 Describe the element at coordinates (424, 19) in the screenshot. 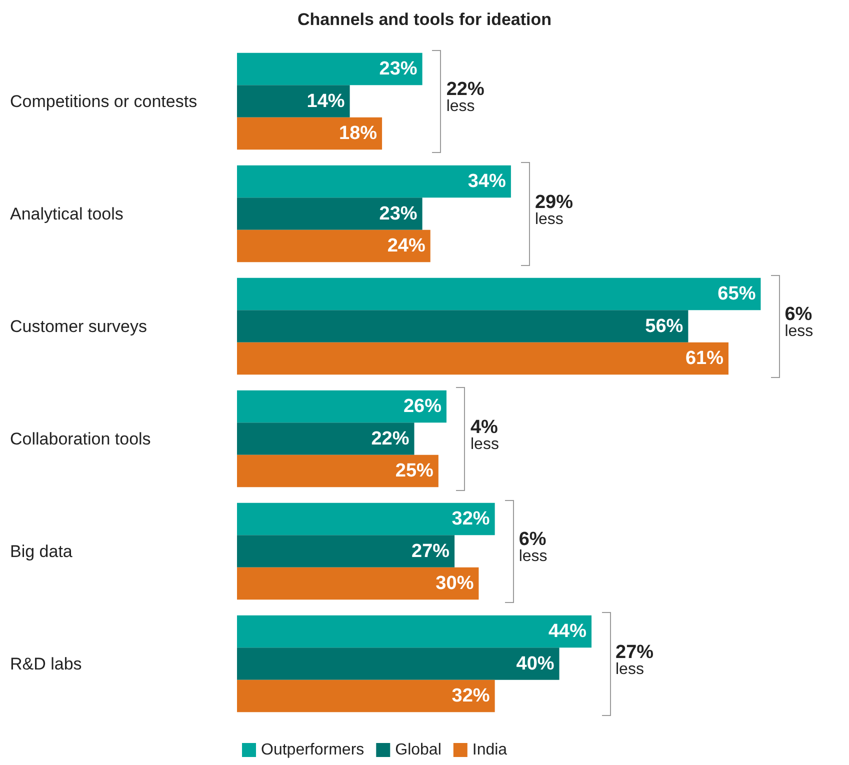

I see `chart-title: Channels and tools for ideation` at that location.